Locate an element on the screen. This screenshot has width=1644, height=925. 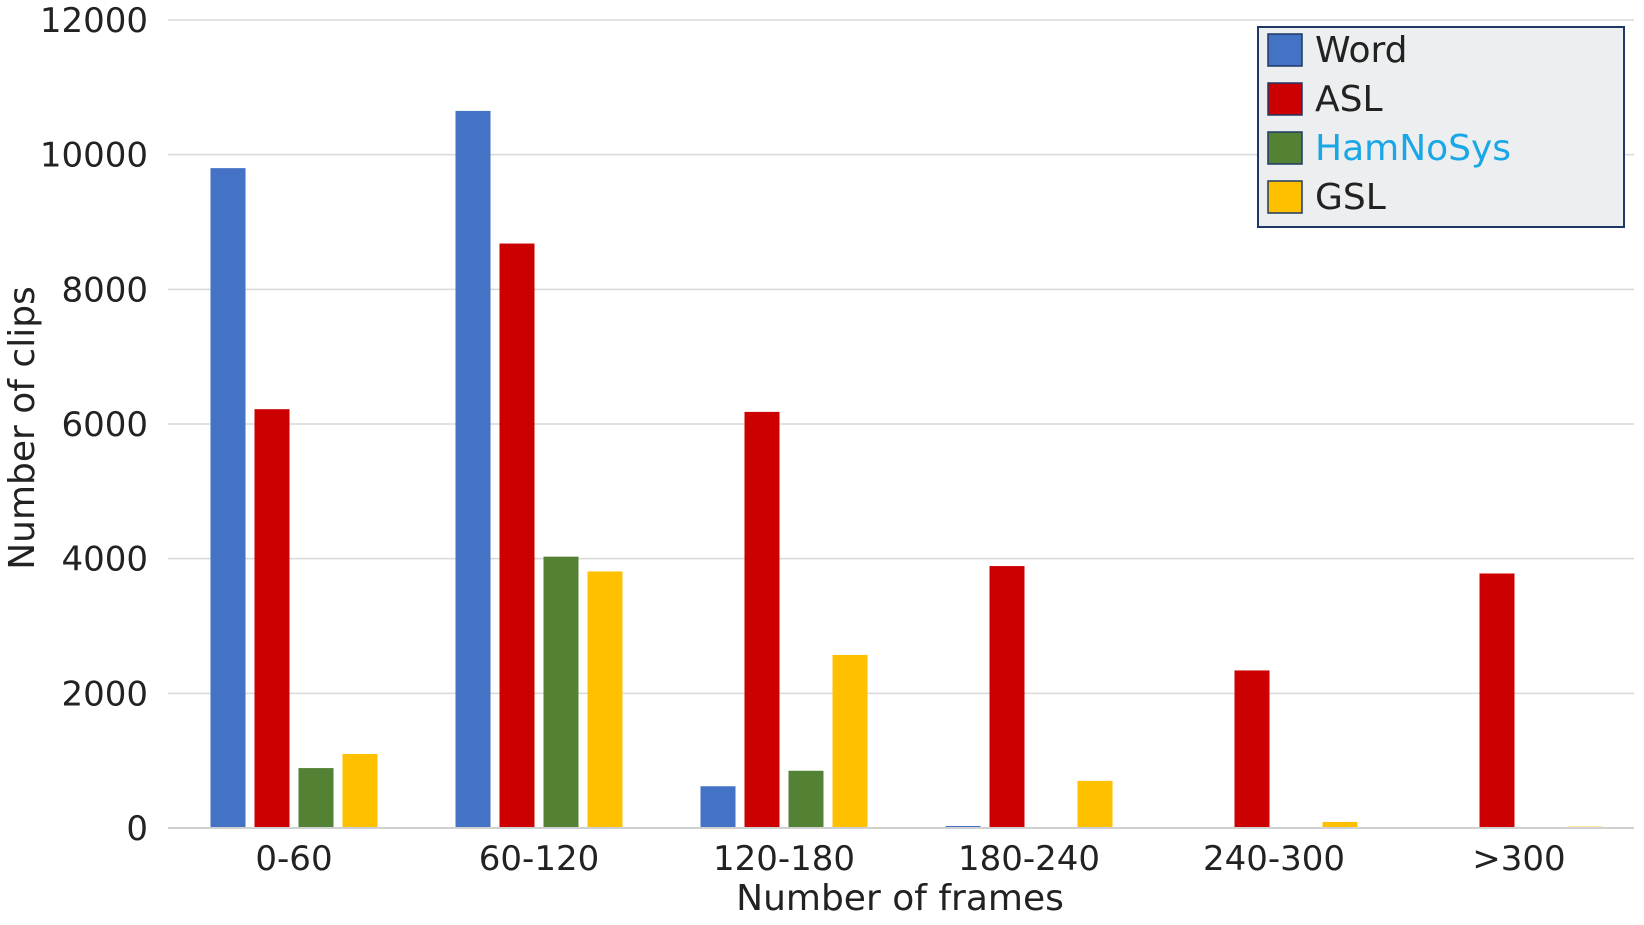
x-tick-label: 0-60 is located at coordinates (293, 859).